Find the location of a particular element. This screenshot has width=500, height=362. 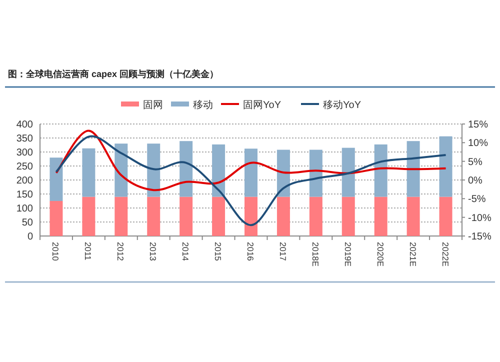

y-tick-label: 300 is located at coordinates (25, 153).